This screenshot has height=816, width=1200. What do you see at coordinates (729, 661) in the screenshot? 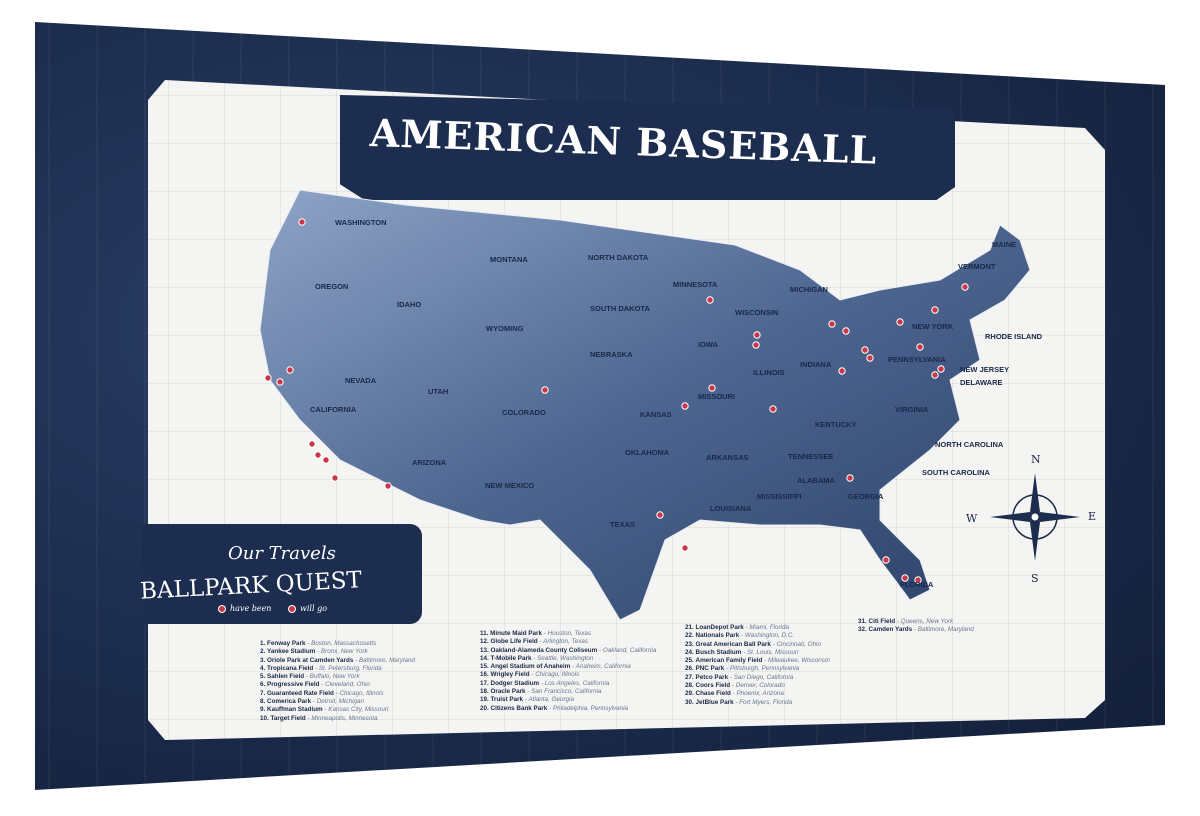
I see `ballpark-name: American Family Field` at bounding box center [729, 661].